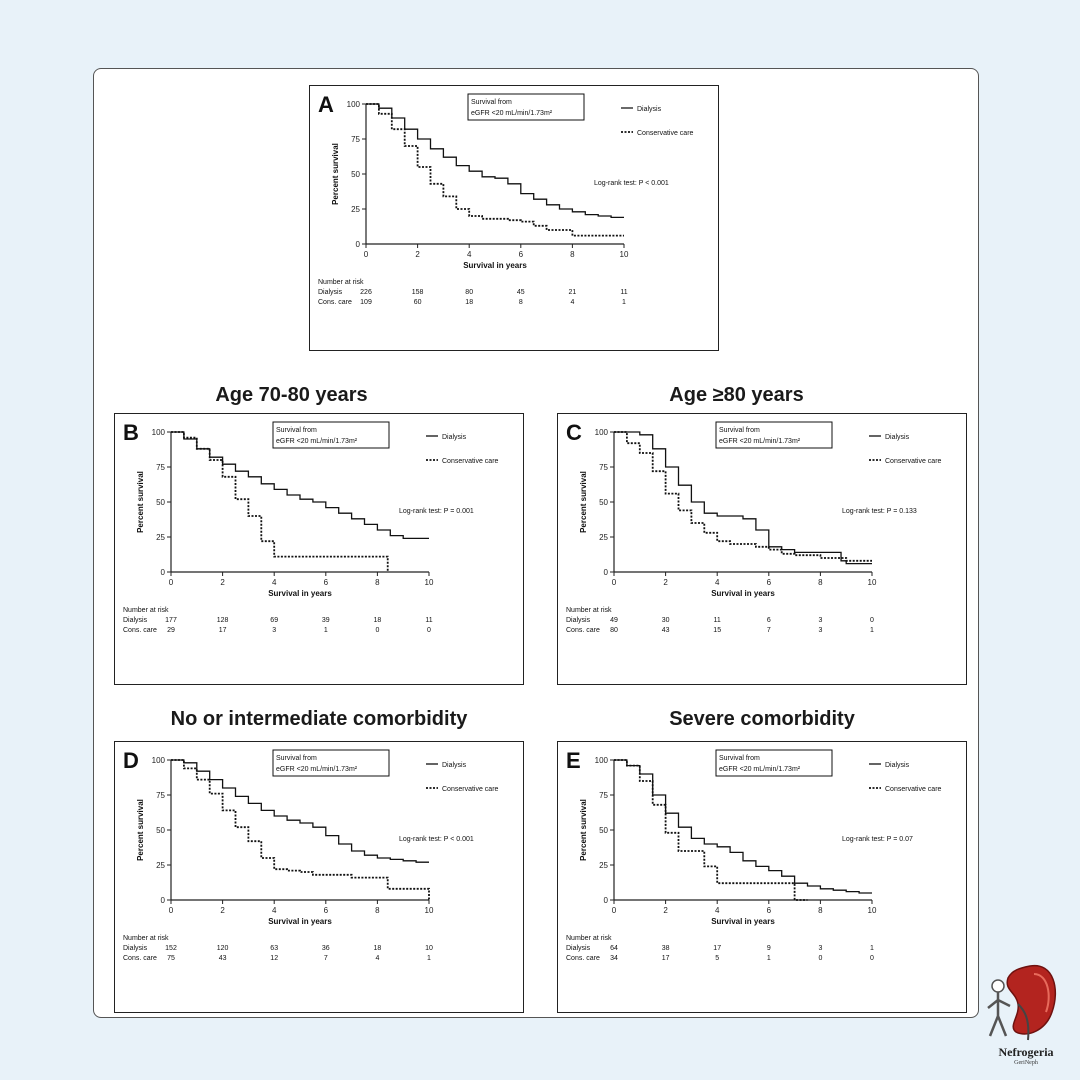 The image size is (1080, 1080). What do you see at coordinates (573, 760) in the screenshot?
I see `panel-letter: E` at bounding box center [573, 760].